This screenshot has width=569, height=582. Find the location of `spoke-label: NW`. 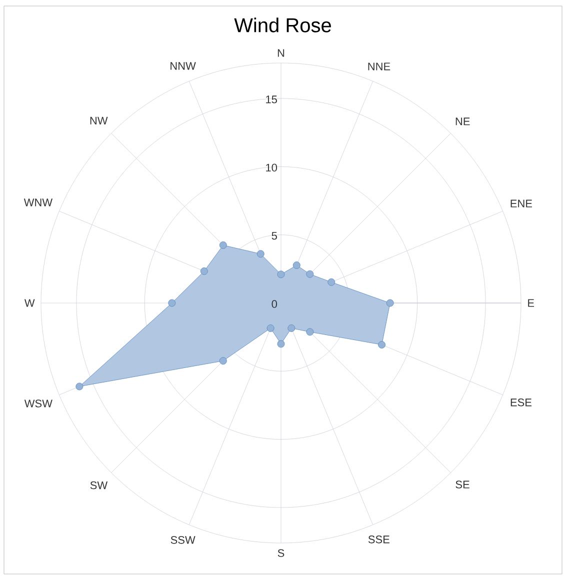

spoke-label: NW is located at coordinates (99, 120).